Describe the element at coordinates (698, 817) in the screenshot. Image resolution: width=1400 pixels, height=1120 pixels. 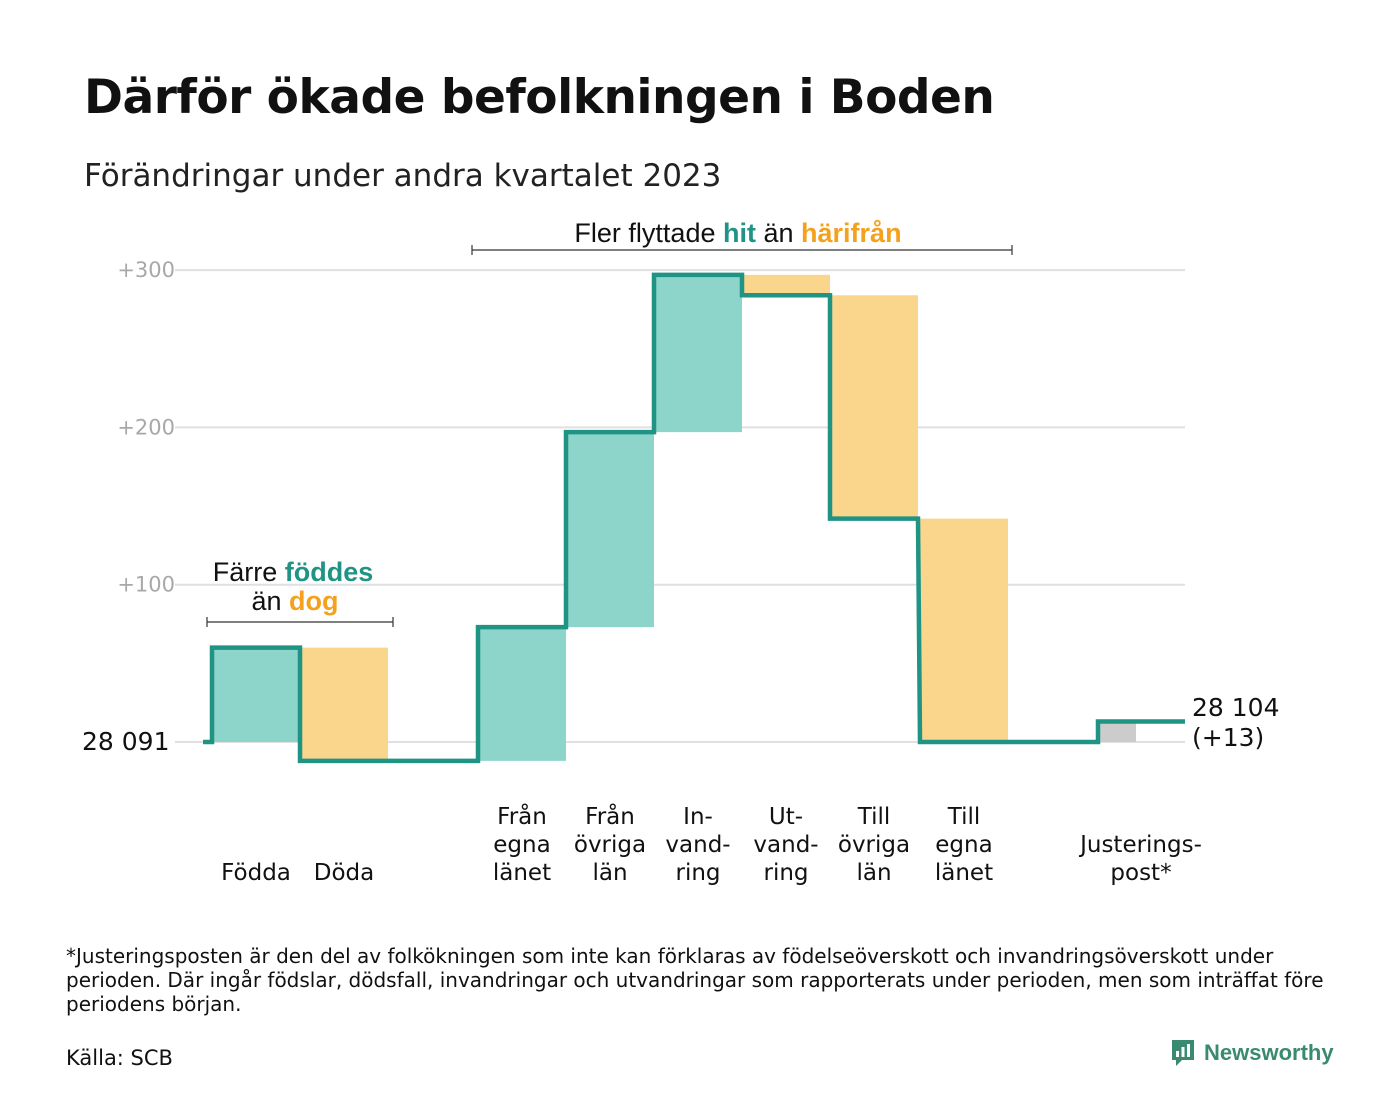
I see `category-label: In-` at that location.